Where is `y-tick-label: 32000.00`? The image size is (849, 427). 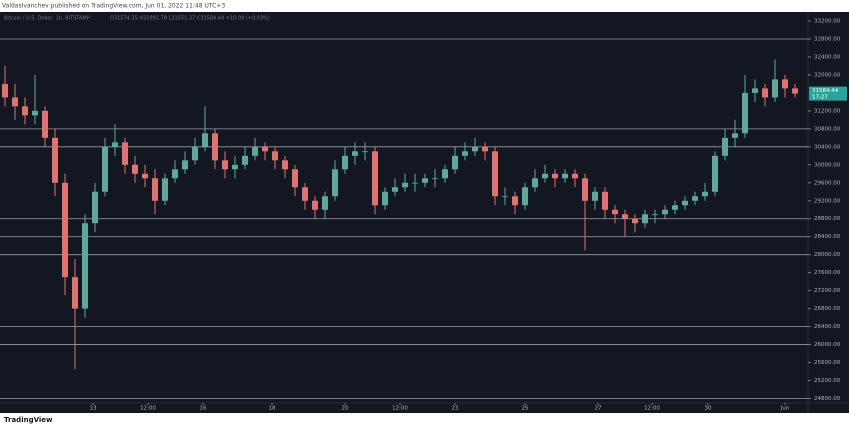 y-tick-label: 32000.00 is located at coordinates (827, 75).